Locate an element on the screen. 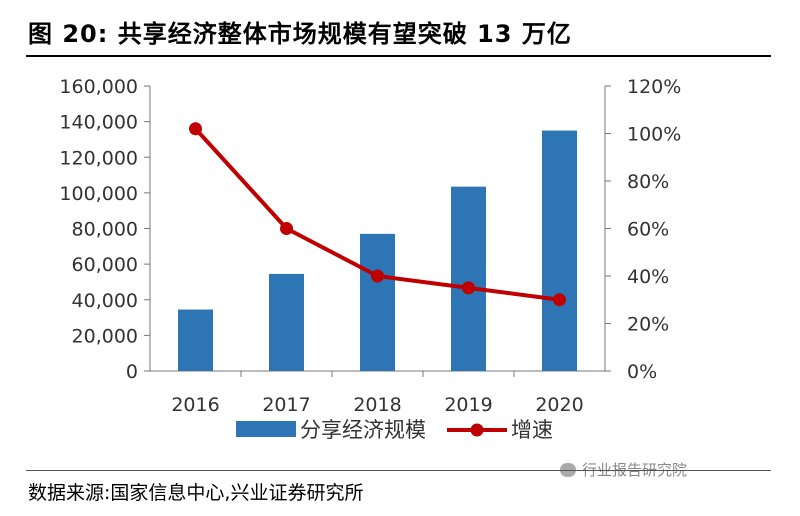  left-tick-label: 160,000 is located at coordinates (98, 87).